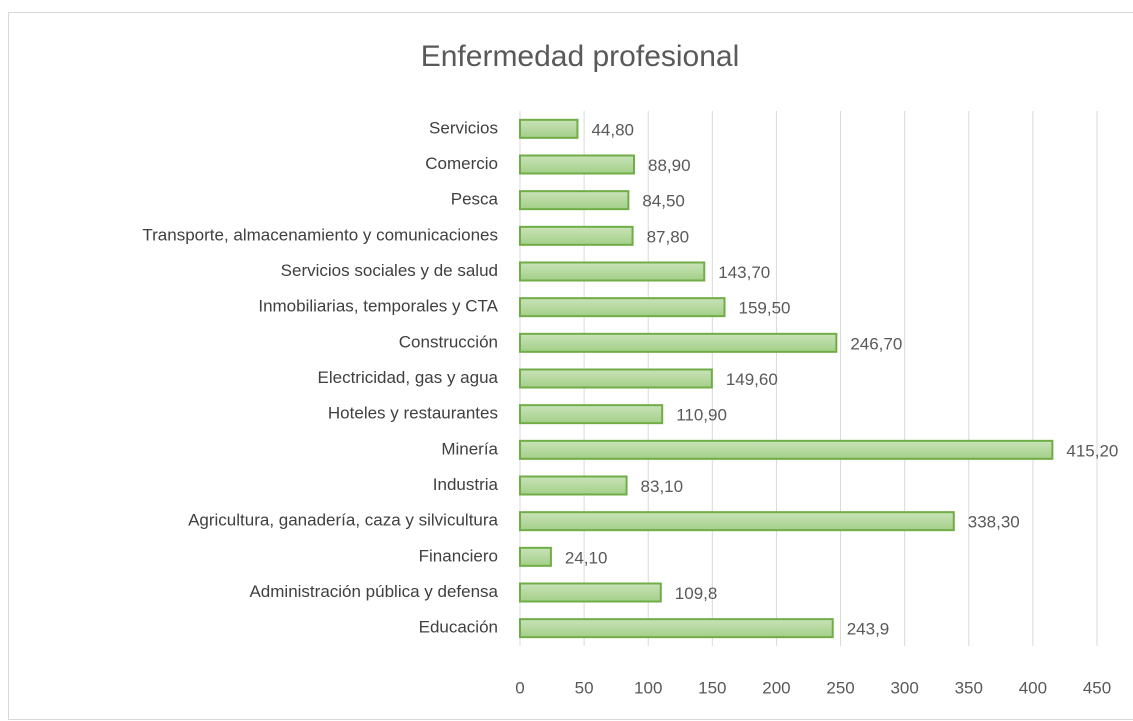  What do you see at coordinates (1033, 687) in the screenshot?
I see `x-tick-label: 400` at bounding box center [1033, 687].